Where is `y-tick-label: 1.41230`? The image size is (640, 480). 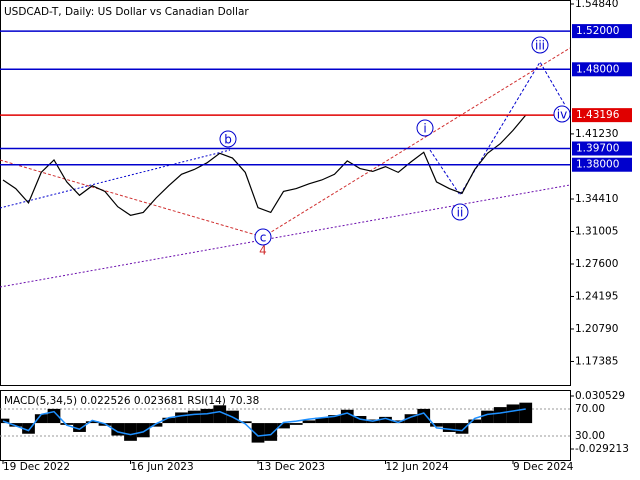 y-tick-label: 1.41230 is located at coordinates (596, 134).